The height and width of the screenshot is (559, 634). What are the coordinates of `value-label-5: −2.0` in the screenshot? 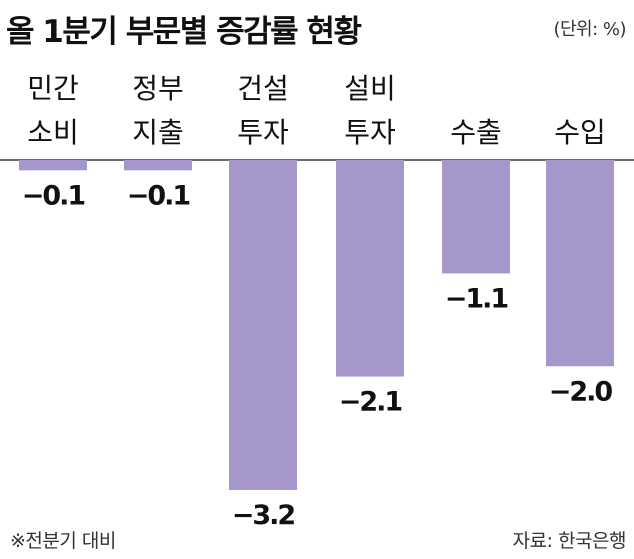 It's located at (581, 391).